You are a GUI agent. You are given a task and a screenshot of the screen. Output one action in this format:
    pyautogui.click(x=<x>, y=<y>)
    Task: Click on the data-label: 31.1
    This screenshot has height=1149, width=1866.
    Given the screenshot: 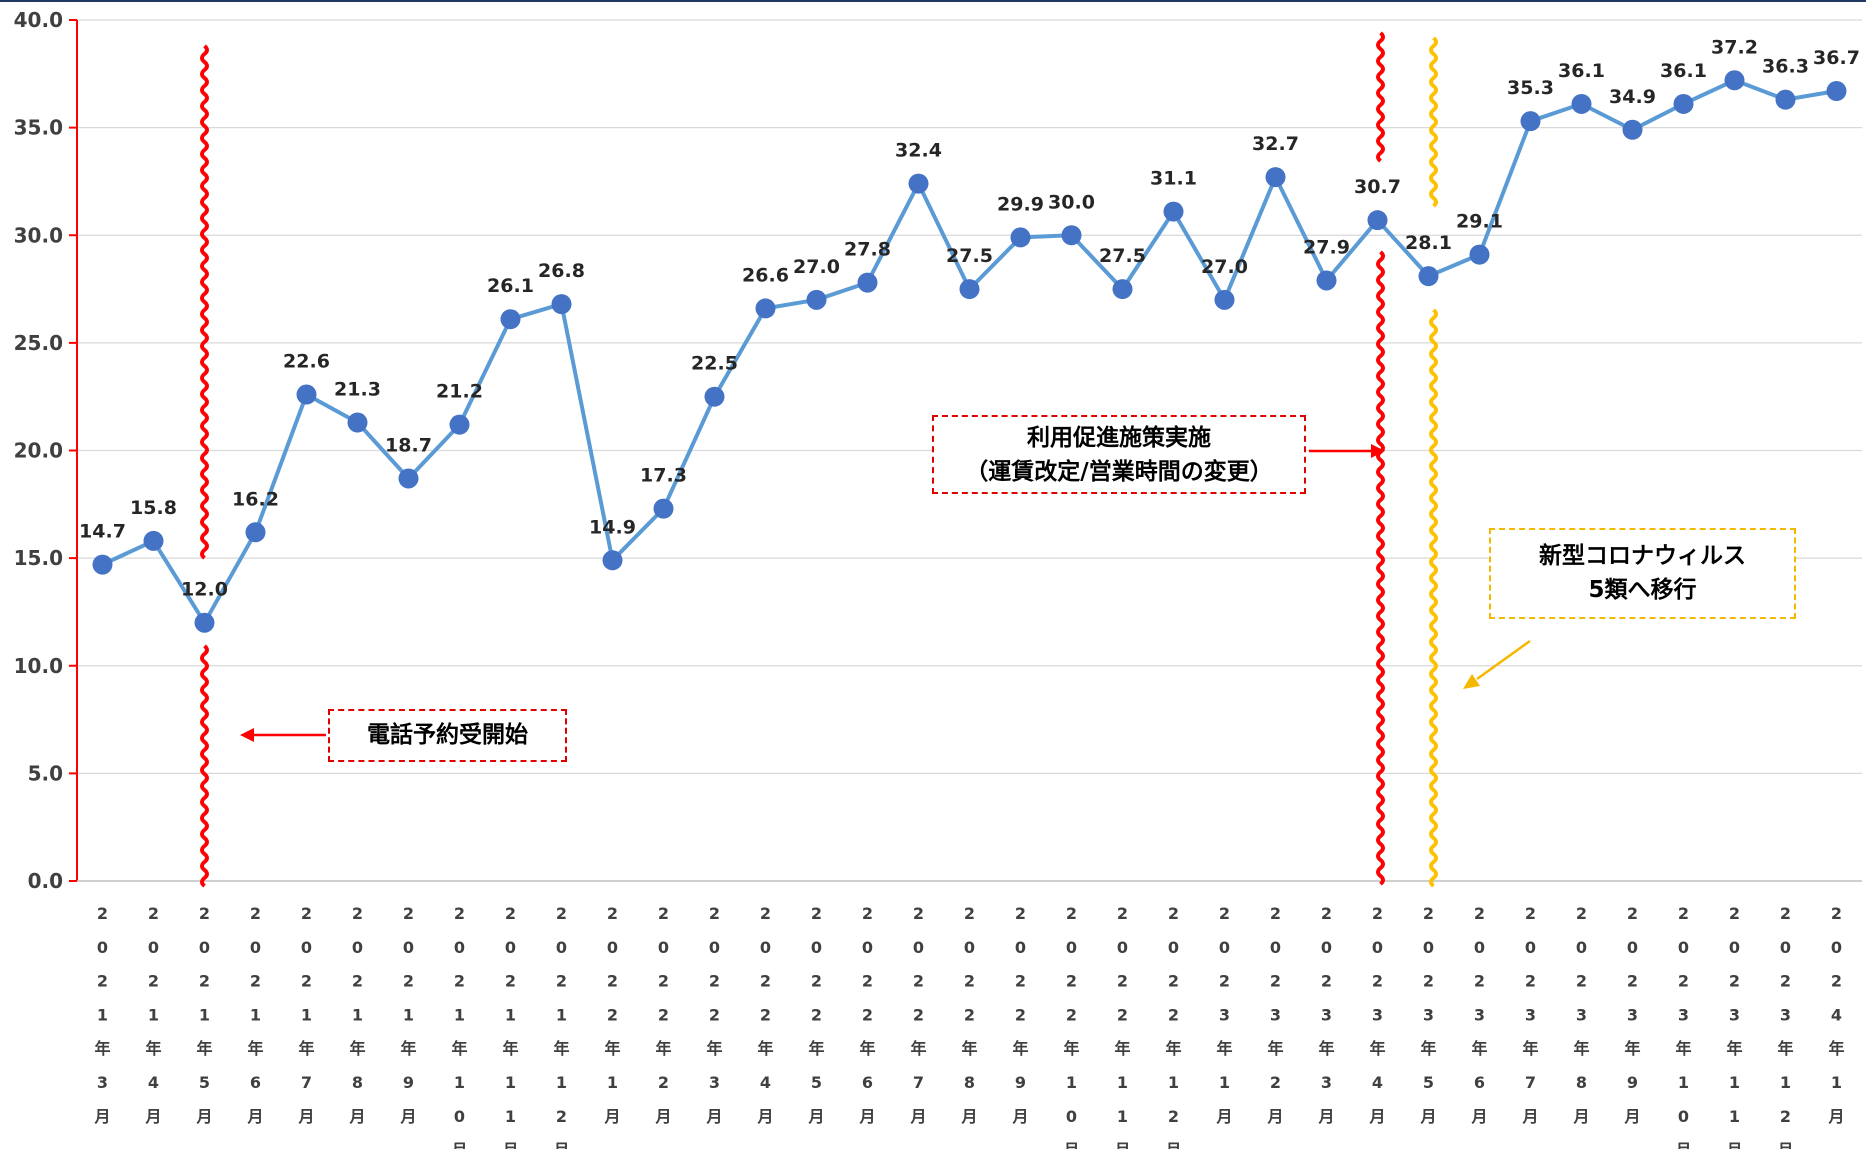 What is the action you would take?
    pyautogui.click(x=1173, y=179)
    